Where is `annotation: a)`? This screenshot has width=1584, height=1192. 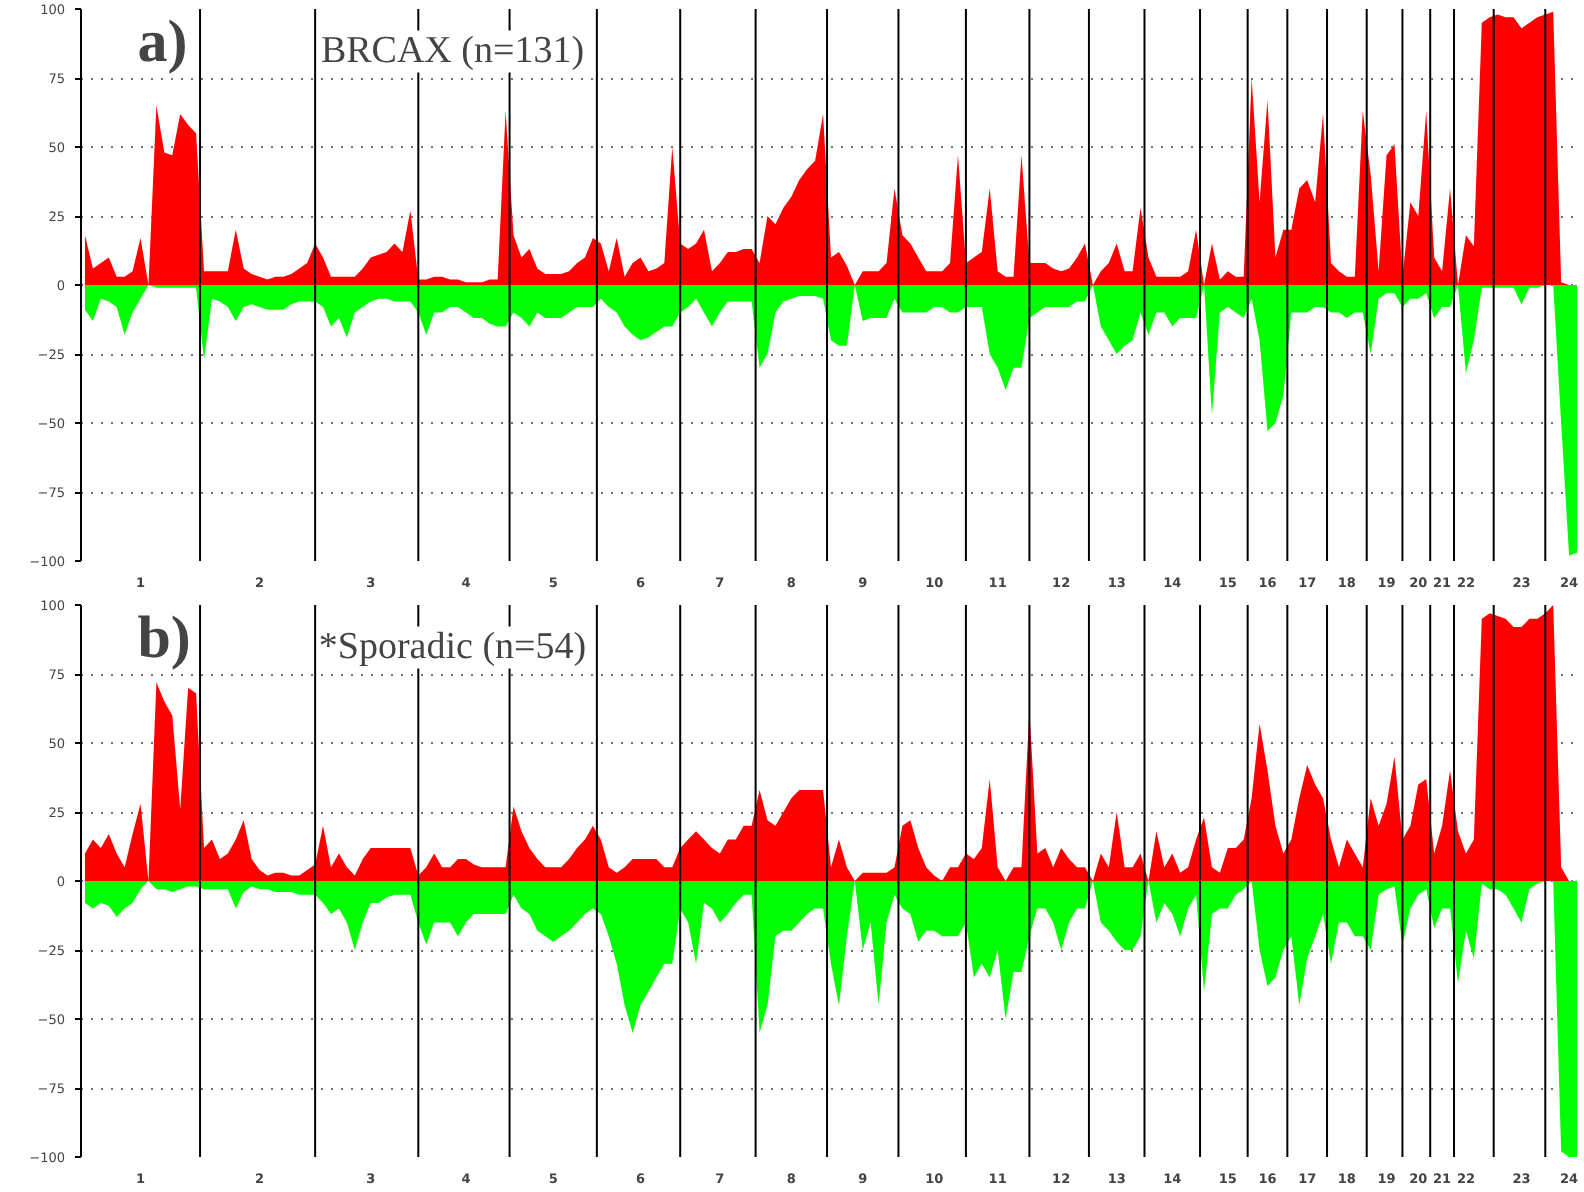 annotation: a) is located at coordinates (162, 42).